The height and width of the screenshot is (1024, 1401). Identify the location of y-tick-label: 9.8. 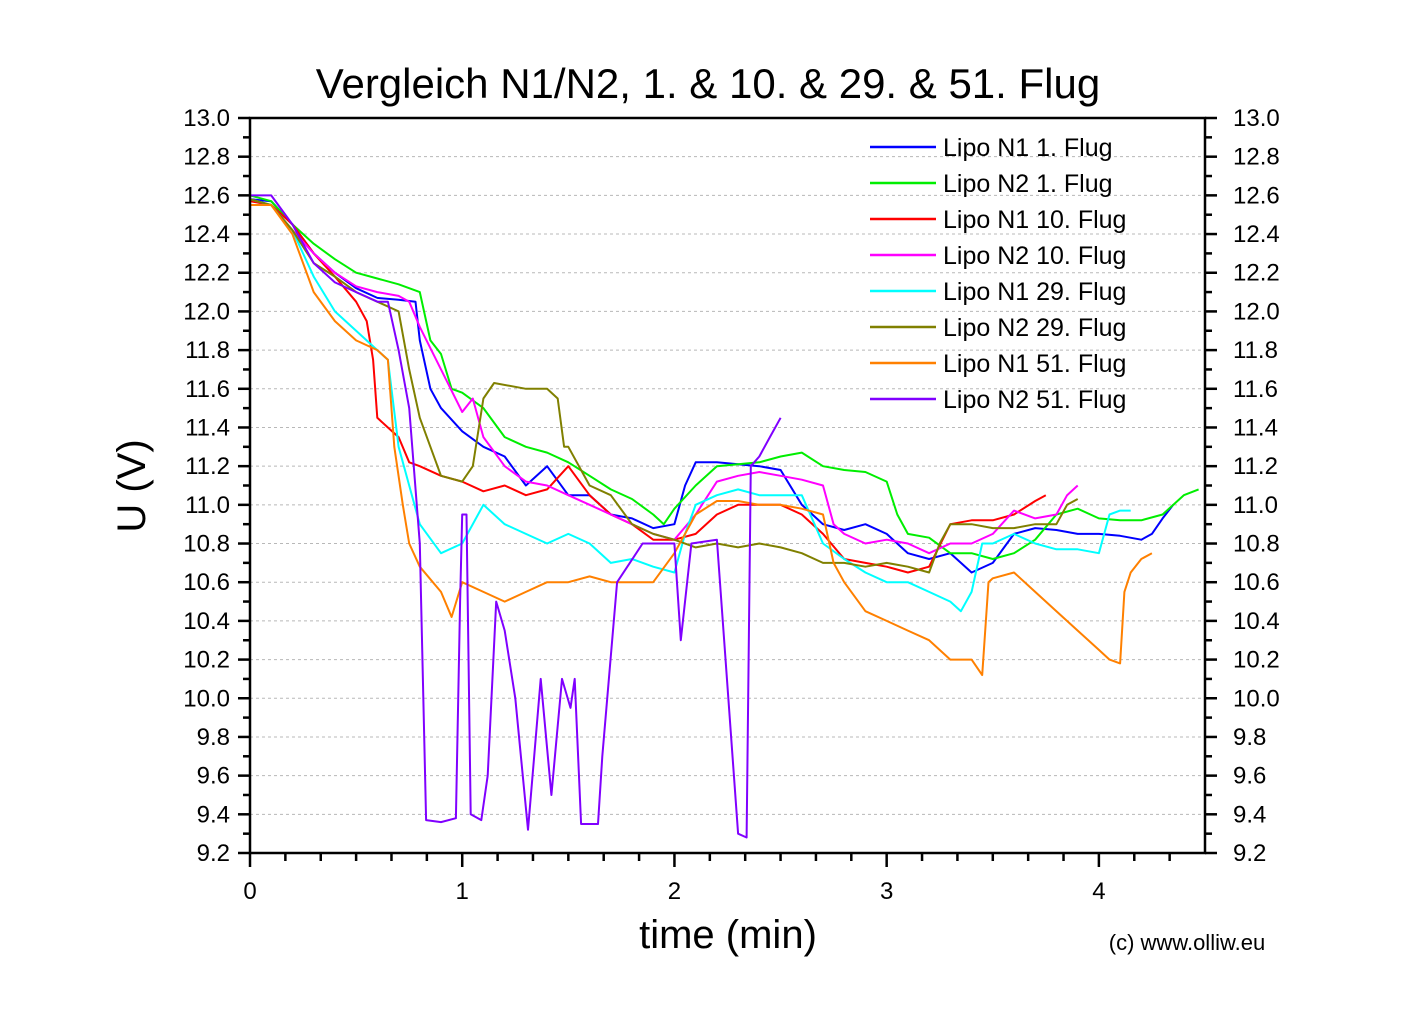
(213, 737).